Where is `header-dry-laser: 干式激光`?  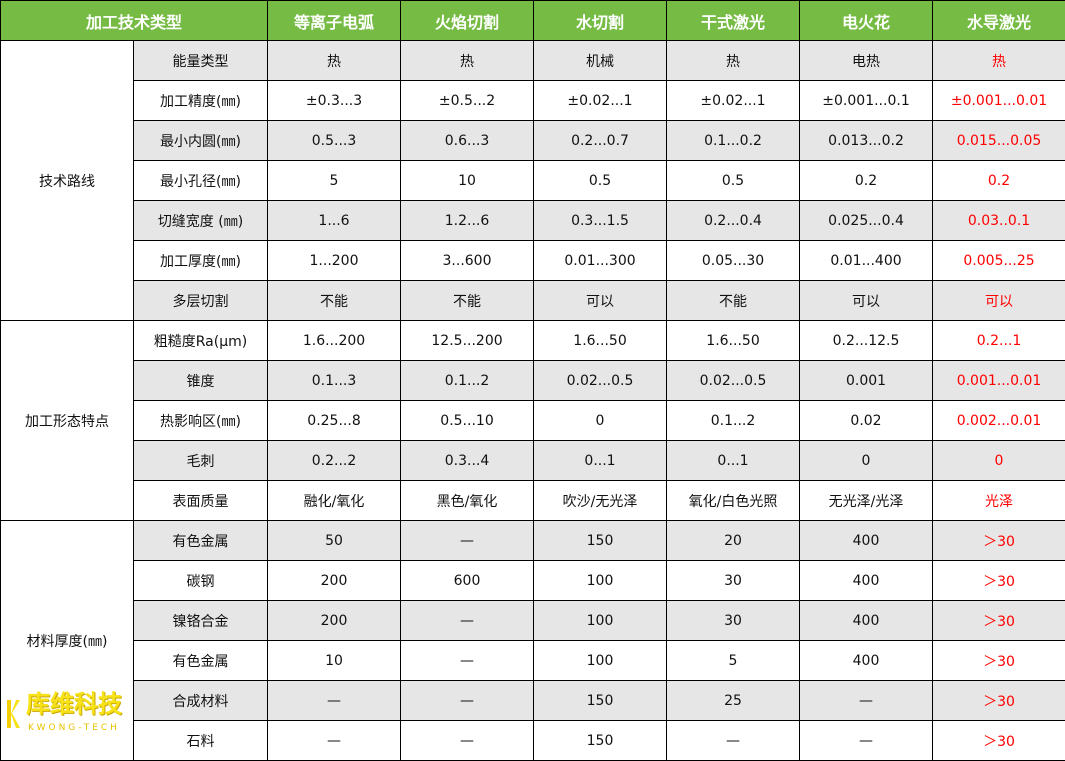
header-dry-laser: 干式激光 is located at coordinates (733, 20).